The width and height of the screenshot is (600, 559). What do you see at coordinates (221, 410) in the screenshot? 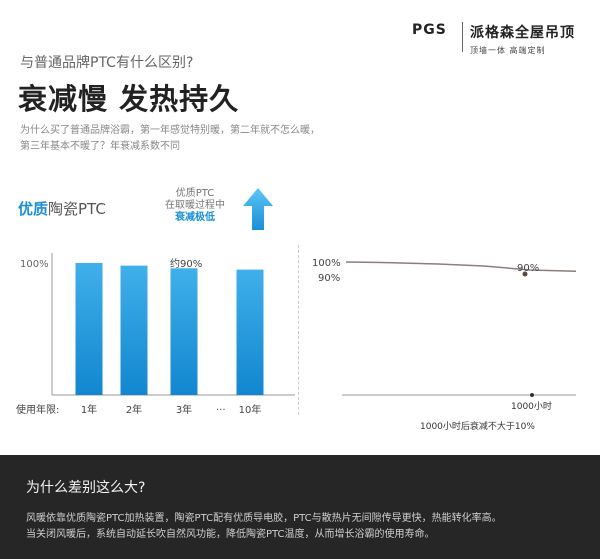
I see `bar-ellipsis: ···` at bounding box center [221, 410].